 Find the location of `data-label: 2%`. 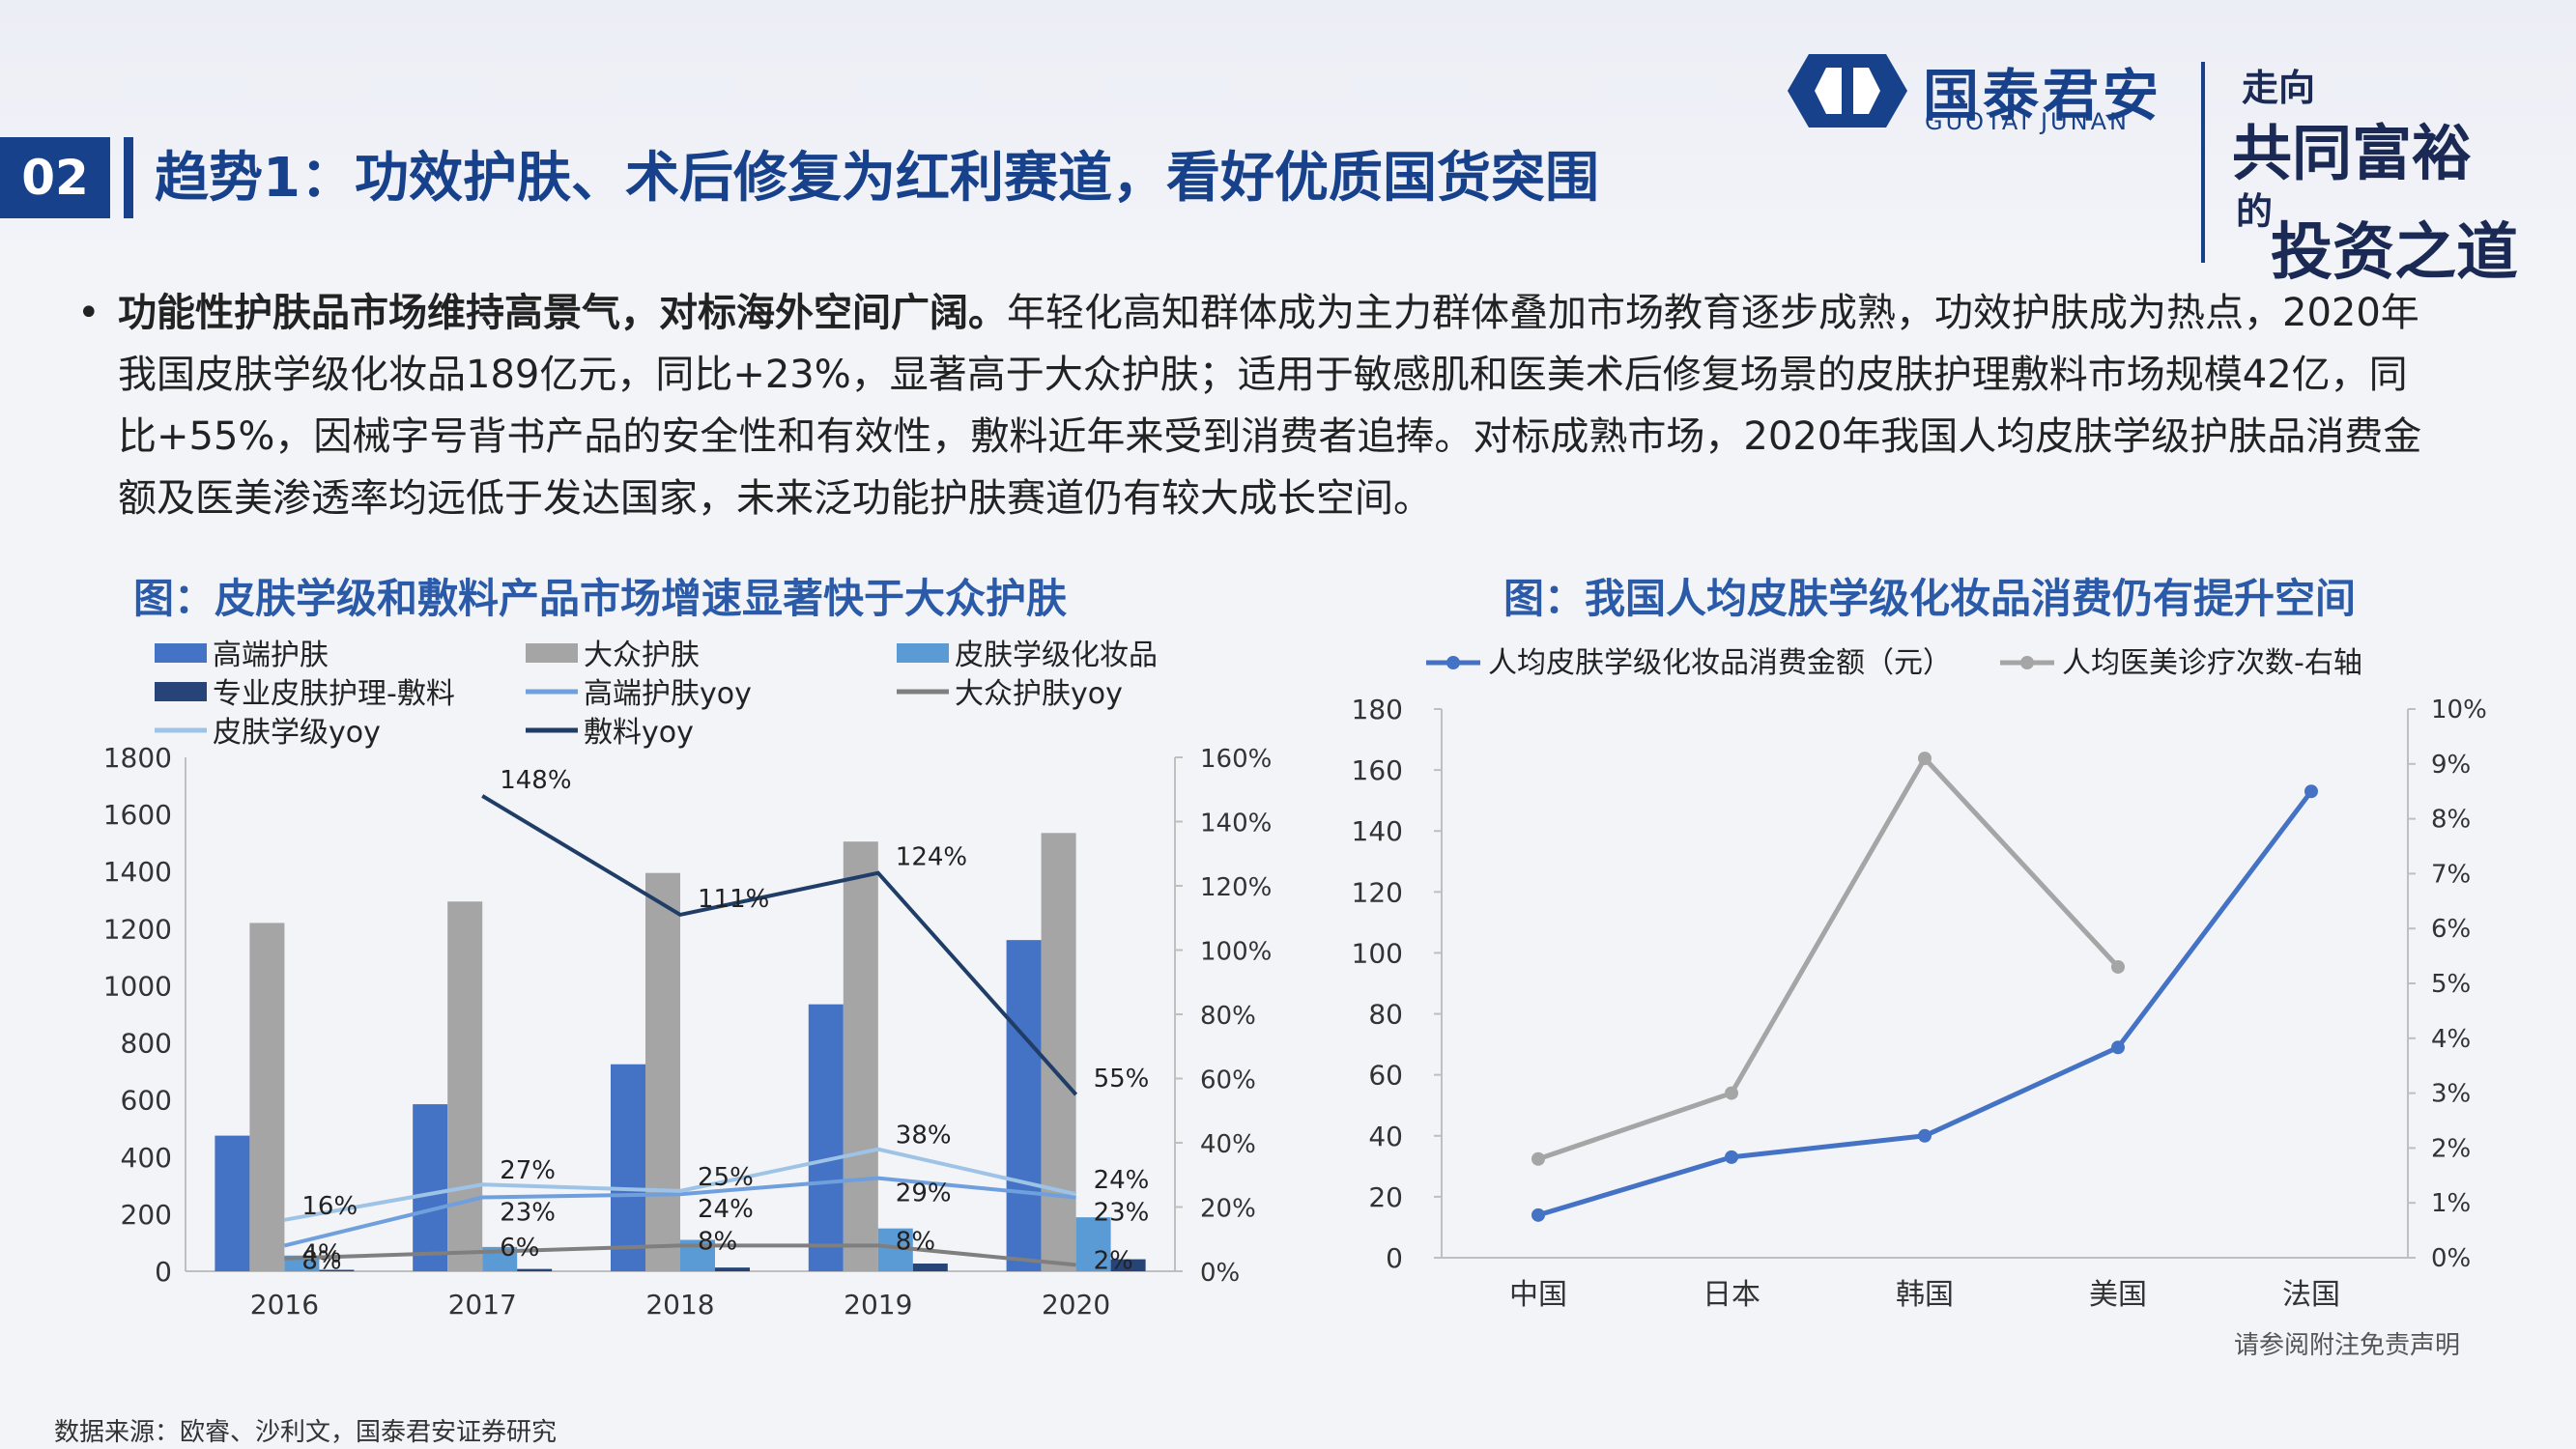

data-label: 2% is located at coordinates (1114, 1260).